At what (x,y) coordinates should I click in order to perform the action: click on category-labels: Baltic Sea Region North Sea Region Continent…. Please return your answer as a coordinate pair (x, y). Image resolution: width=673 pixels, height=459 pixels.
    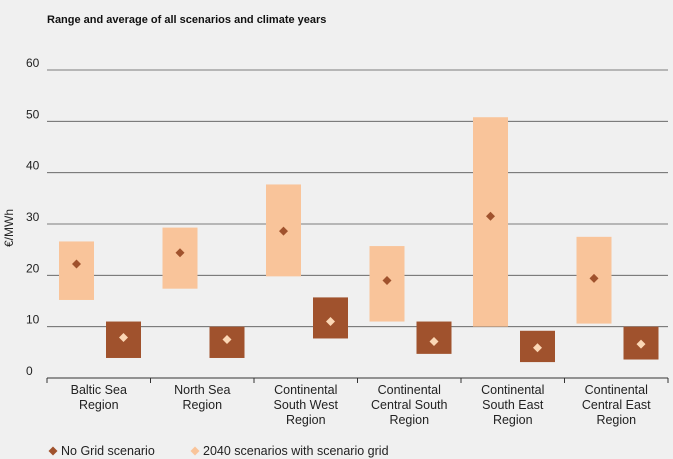
    Looking at the image, I should click on (361, 405).